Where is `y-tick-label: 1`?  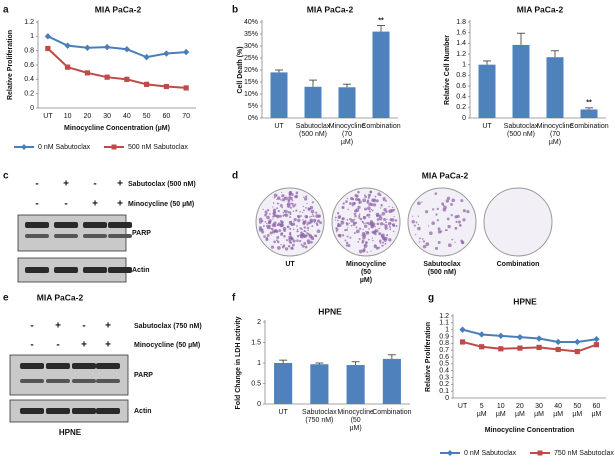 y-tick-label: 1 is located at coordinates (447, 330).